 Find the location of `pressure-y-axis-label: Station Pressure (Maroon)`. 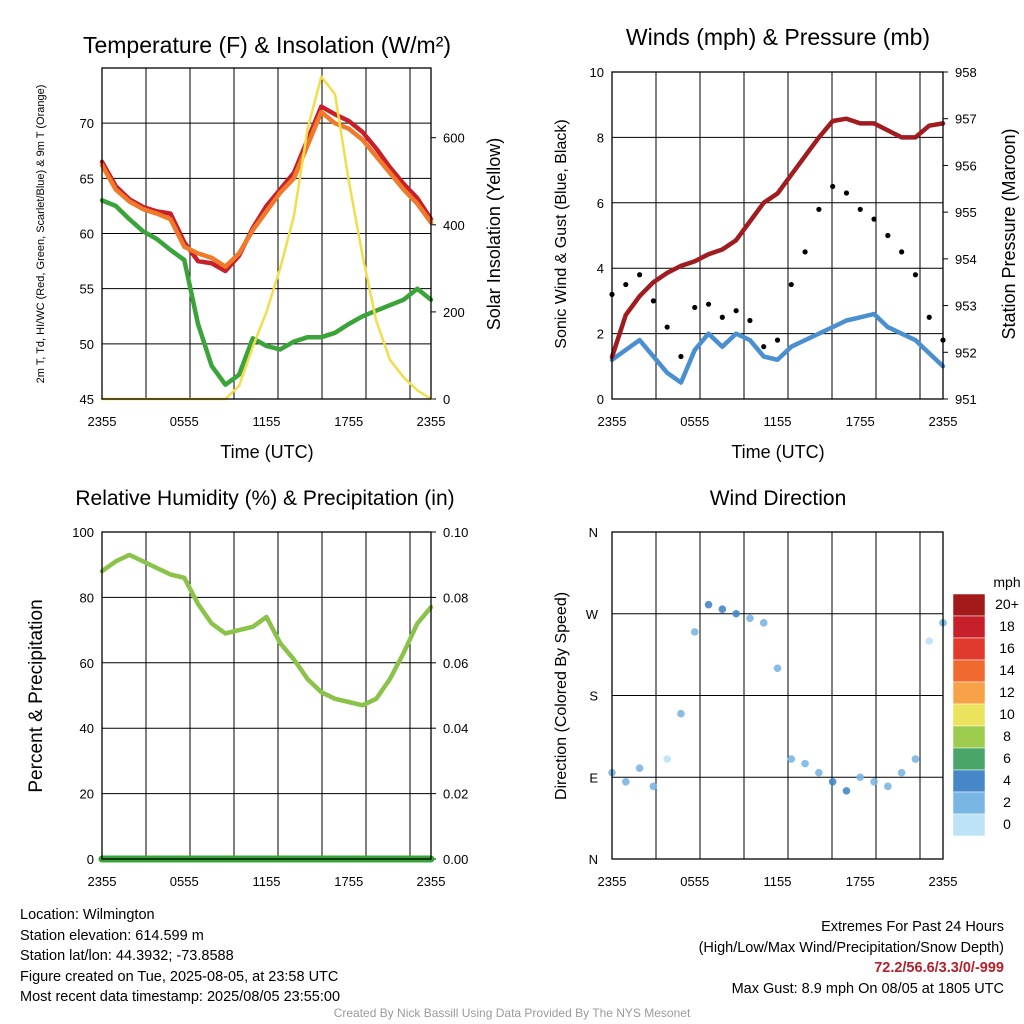

pressure-y-axis-label: Station Pressure (Maroon) is located at coordinates (1009, 233).